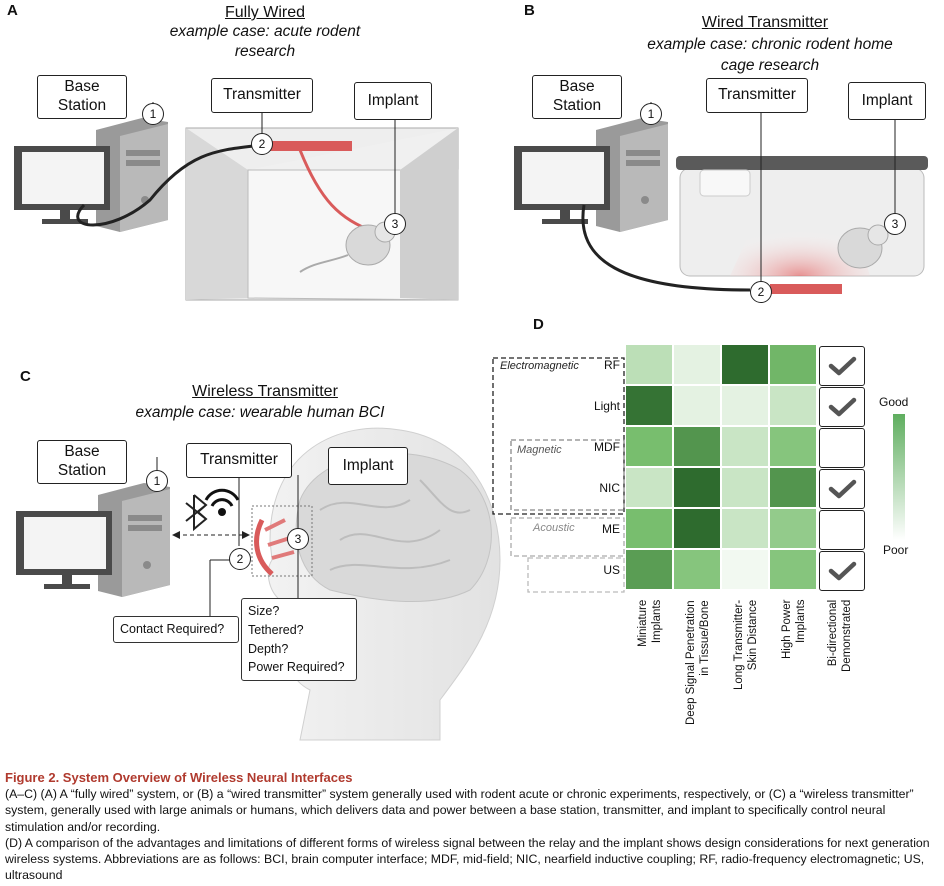 Image resolution: width=944 pixels, height=886 pixels. Describe the element at coordinates (239, 460) in the screenshot. I see `panel-c-transmitter-box: Transmitter` at that location.